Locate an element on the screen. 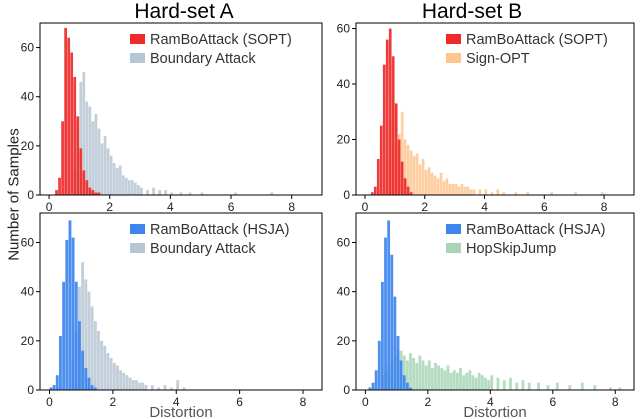 The width and height of the screenshot is (640, 419). y-tick-label: 20 is located at coordinates (28, 341).